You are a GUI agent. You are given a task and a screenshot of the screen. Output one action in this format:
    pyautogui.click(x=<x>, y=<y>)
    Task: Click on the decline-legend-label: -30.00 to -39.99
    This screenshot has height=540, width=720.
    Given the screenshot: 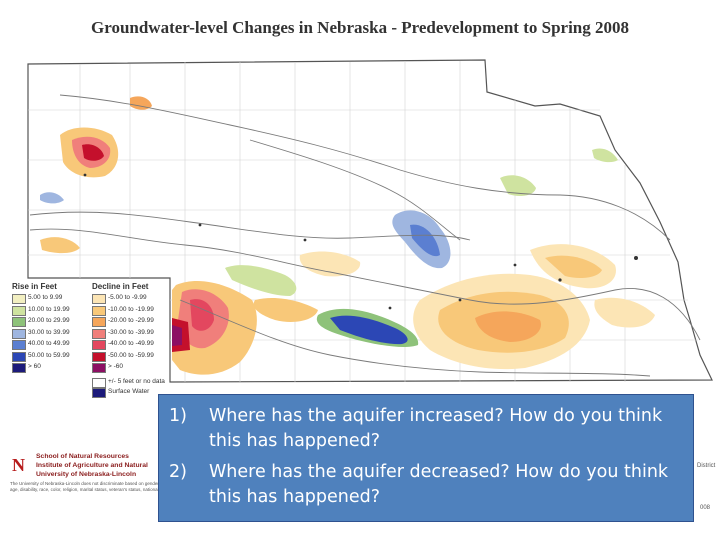 What is the action you would take?
    pyautogui.click(x=131, y=332)
    